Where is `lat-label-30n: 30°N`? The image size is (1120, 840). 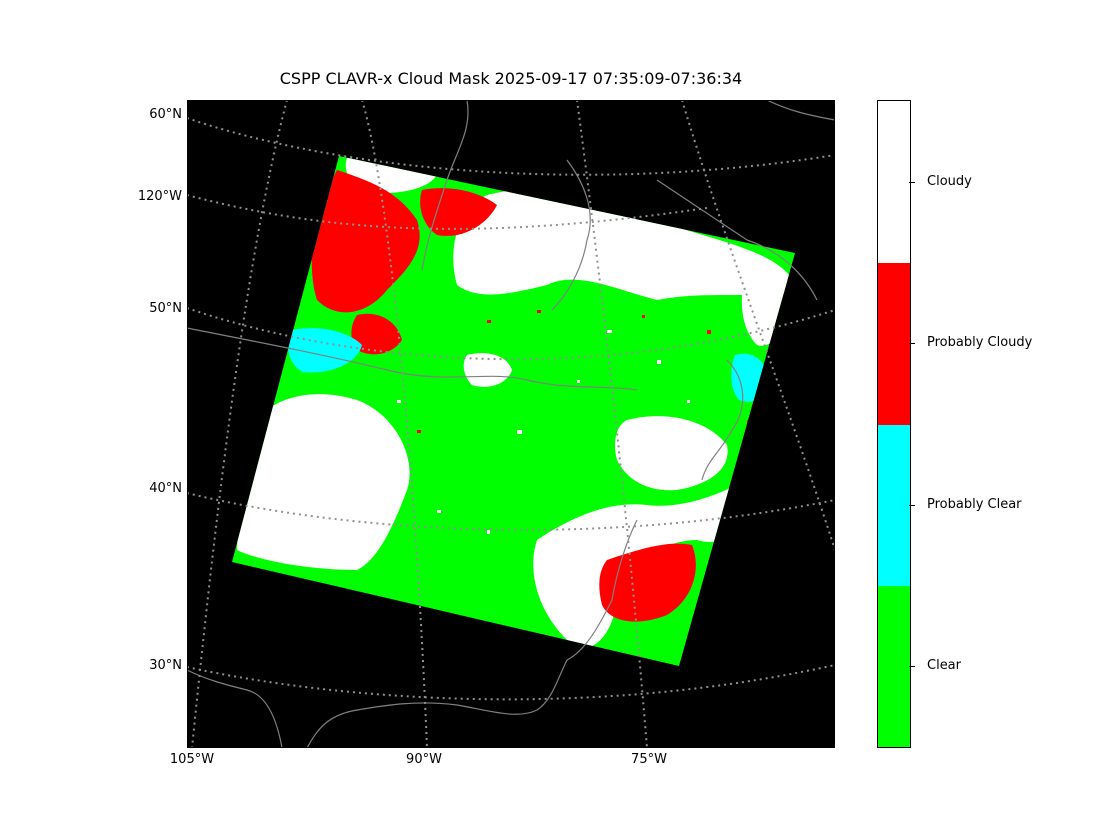 lat-label-30n: 30°N is located at coordinates (165, 665).